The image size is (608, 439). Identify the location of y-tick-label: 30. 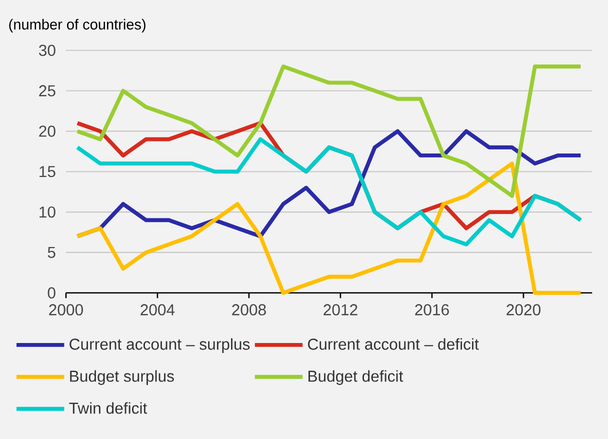
(47, 50).